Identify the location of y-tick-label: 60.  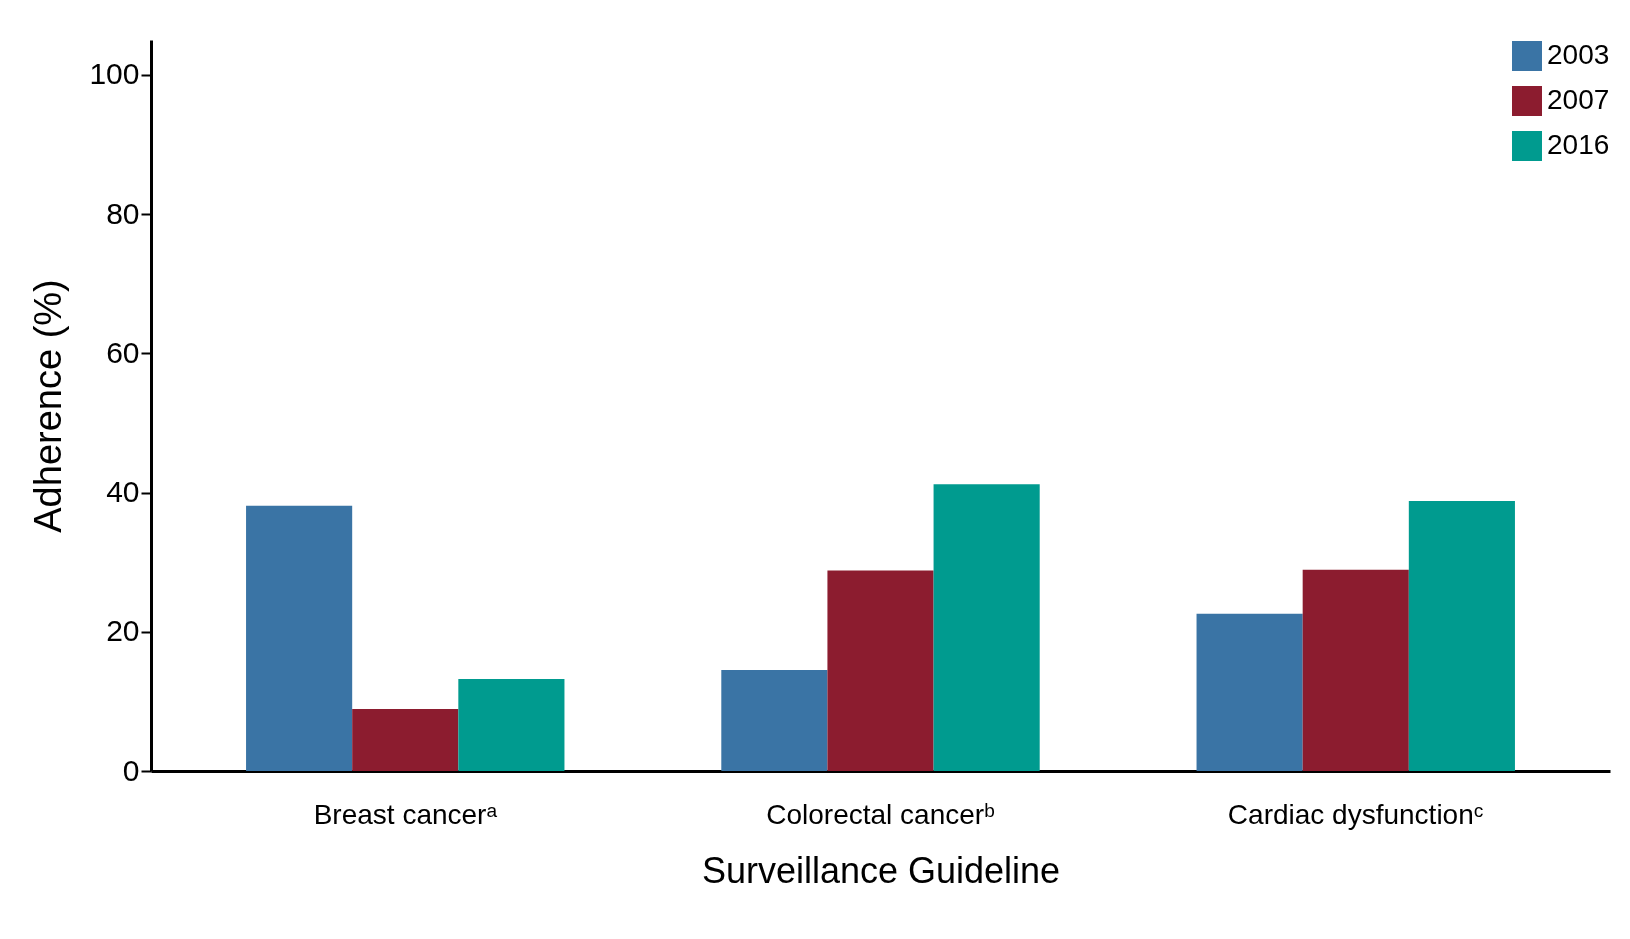
(123, 352).